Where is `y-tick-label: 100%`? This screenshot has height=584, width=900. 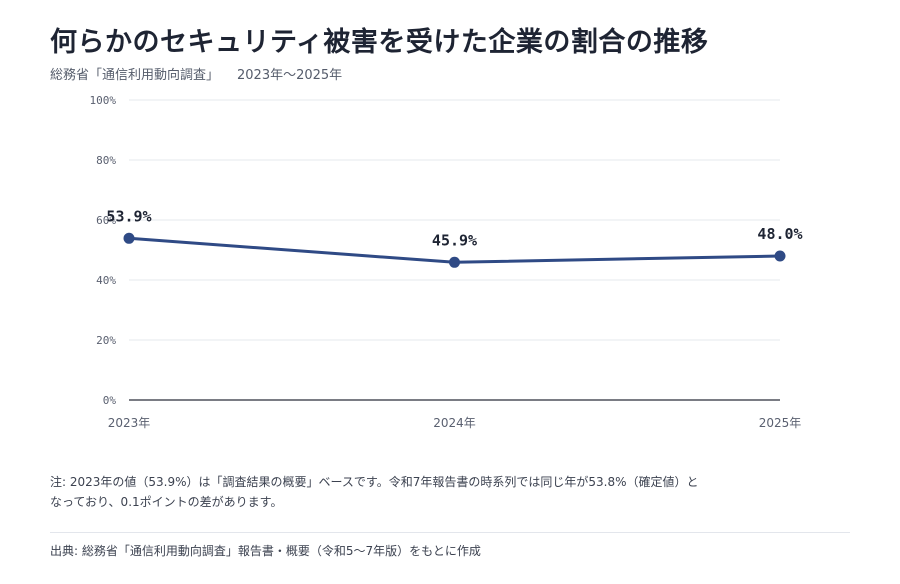
y-tick-label: 100% is located at coordinates (103, 100).